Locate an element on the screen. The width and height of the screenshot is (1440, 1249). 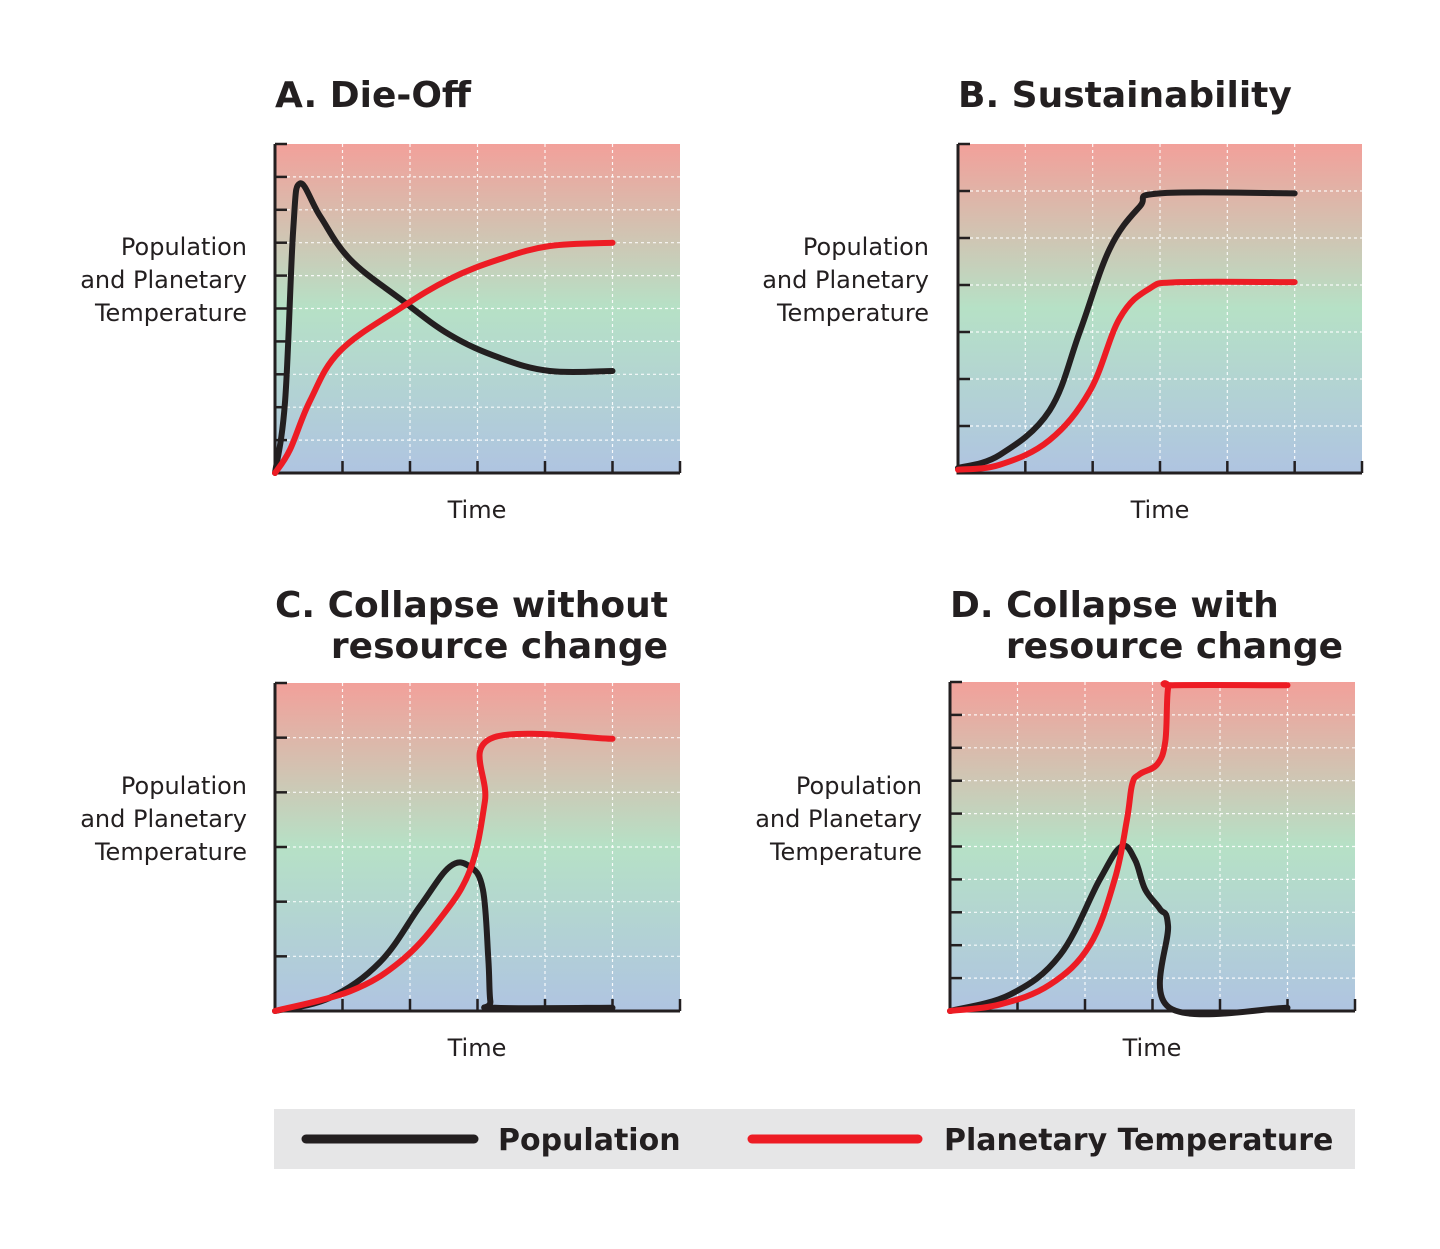
panel-b-series-population-line is located at coordinates (1126, 330).